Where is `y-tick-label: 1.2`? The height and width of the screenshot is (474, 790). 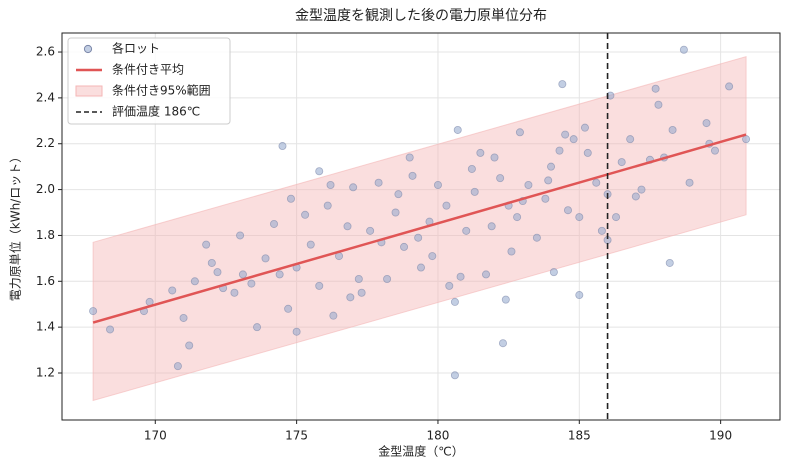
y-tick-label: 1.2 is located at coordinates (45, 373).